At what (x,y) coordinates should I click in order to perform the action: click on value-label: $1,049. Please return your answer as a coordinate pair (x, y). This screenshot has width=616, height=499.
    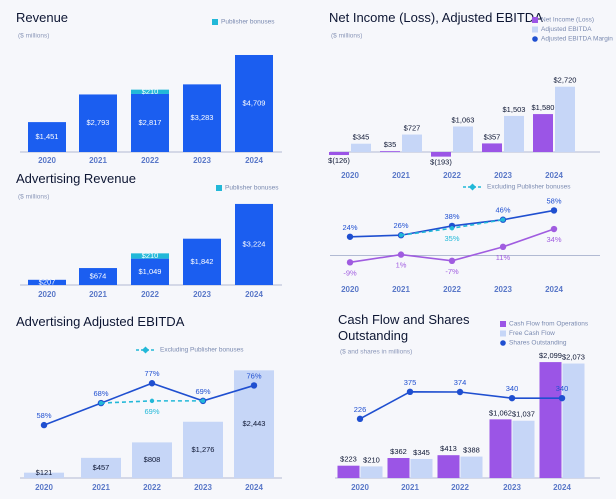
    Looking at the image, I should click on (150, 271).